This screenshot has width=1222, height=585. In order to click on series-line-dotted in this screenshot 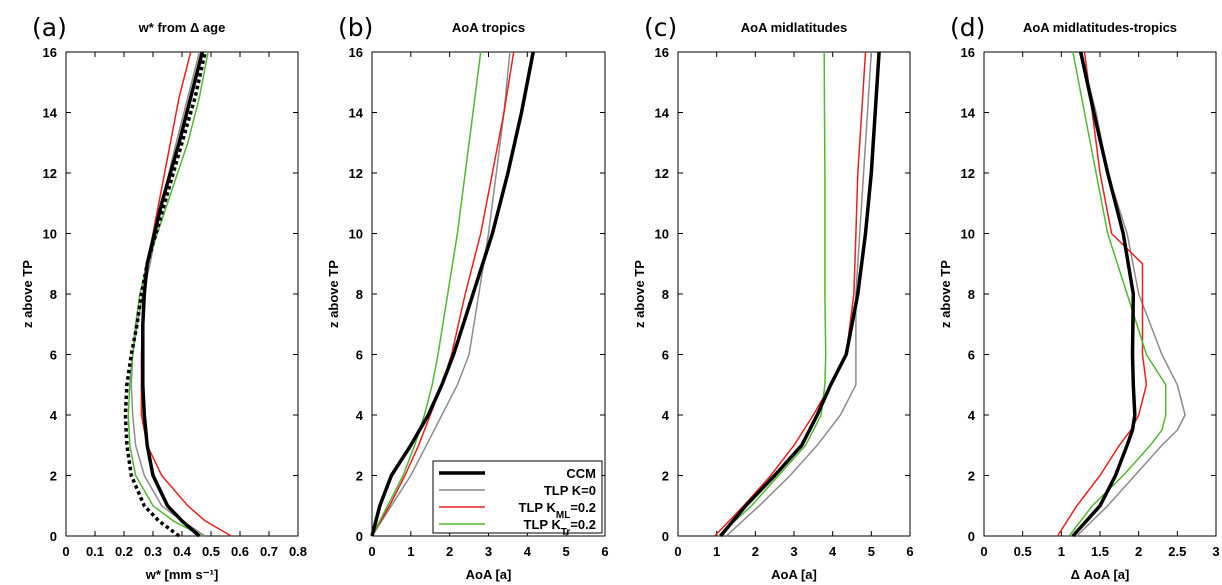, I will do `click(165, 294)`.